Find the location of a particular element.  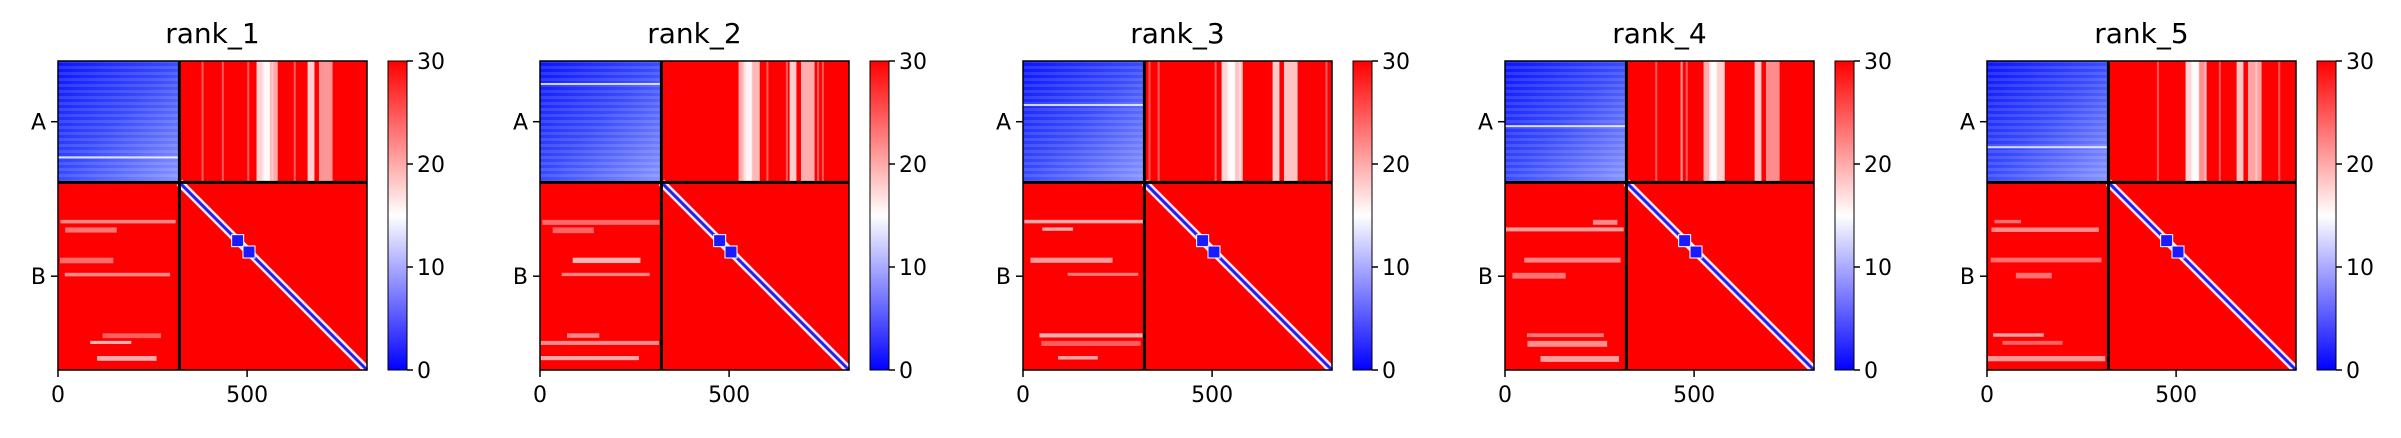

panel-title: rank_2 is located at coordinates (694, 33).